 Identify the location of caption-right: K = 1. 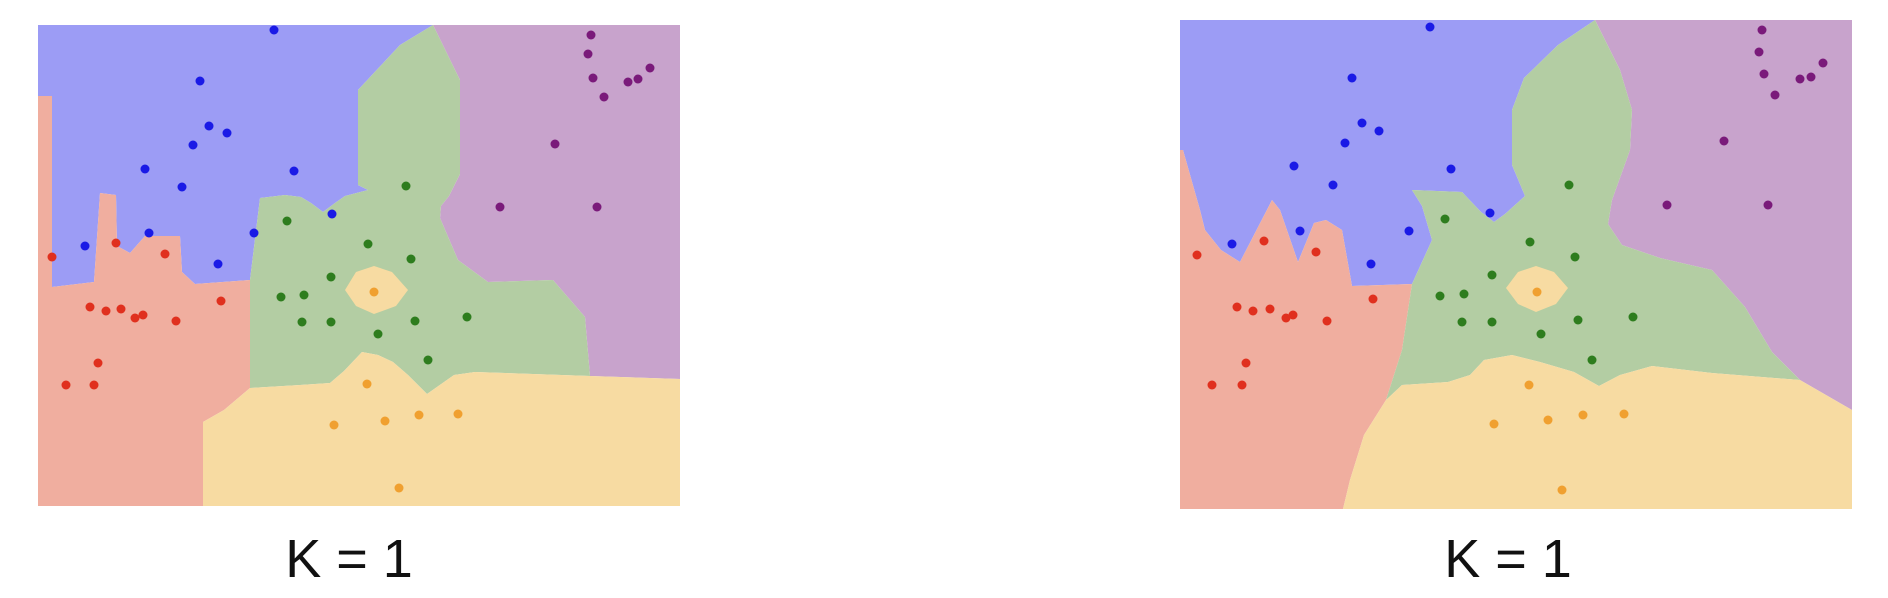
(1508, 559).